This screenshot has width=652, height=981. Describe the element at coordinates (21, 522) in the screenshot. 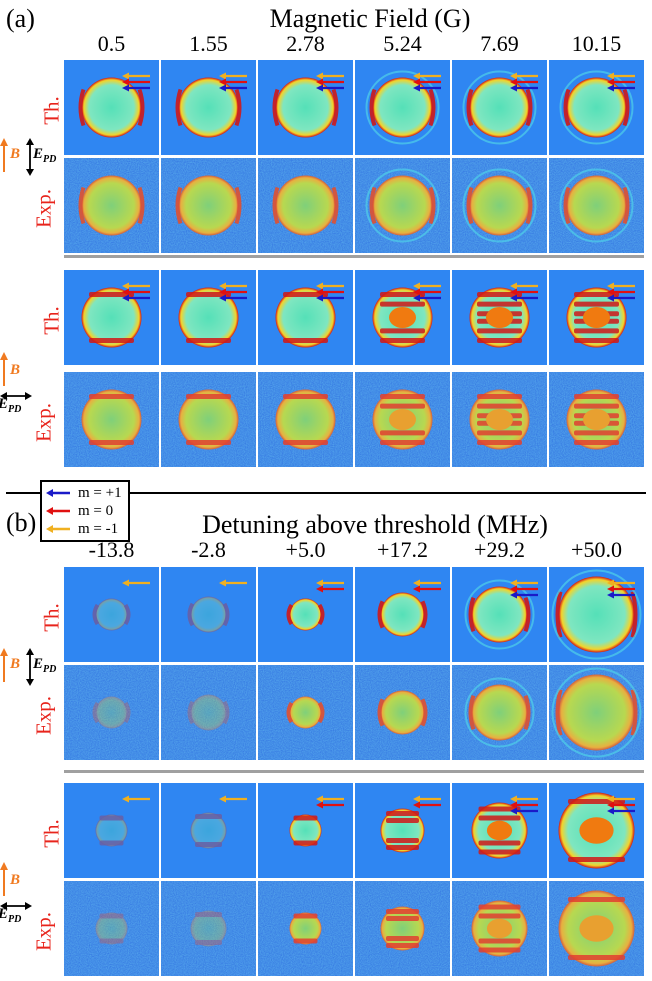

I see `panel-b-tag: (b)` at that location.